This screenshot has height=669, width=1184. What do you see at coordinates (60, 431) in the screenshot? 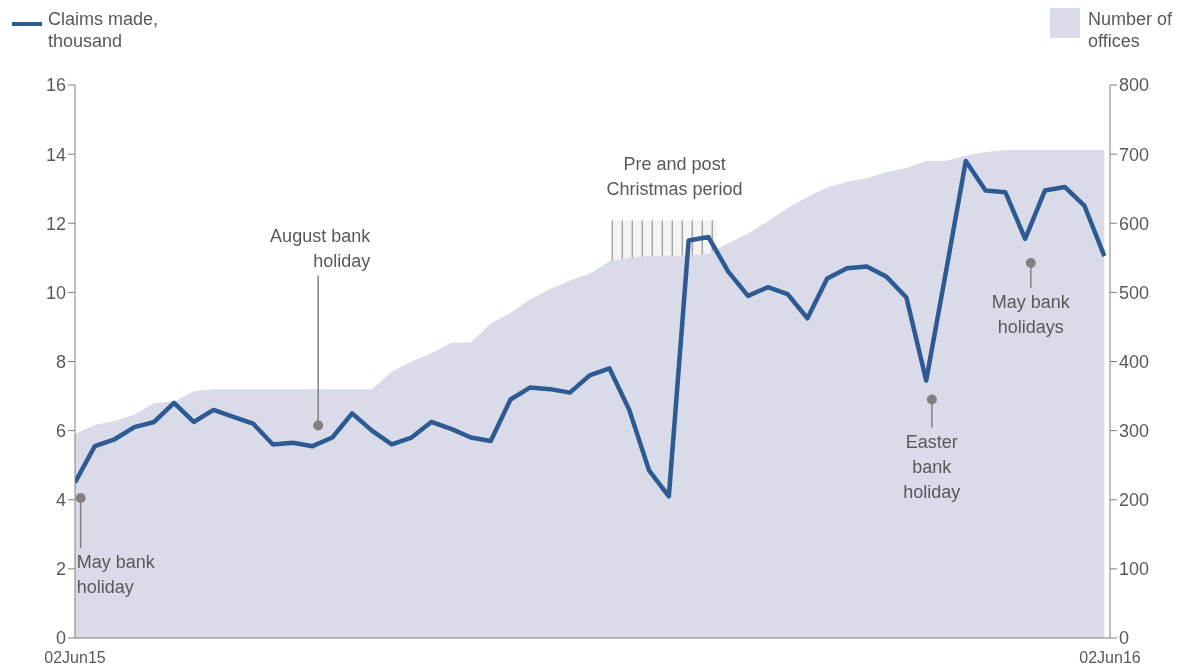
I see `y-tick-label: 6` at bounding box center [60, 431].